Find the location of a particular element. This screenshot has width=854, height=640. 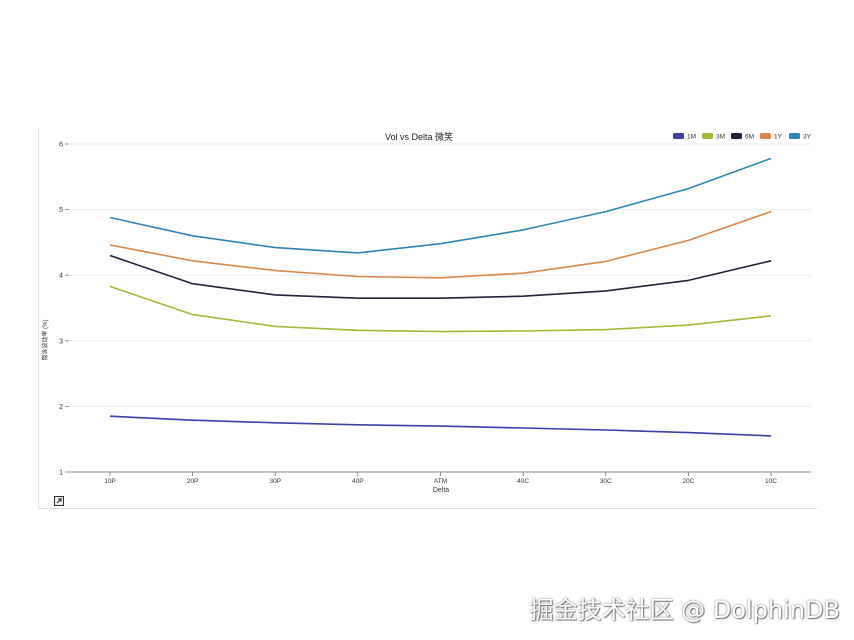

legend-swatch-3m is located at coordinates (707, 136).